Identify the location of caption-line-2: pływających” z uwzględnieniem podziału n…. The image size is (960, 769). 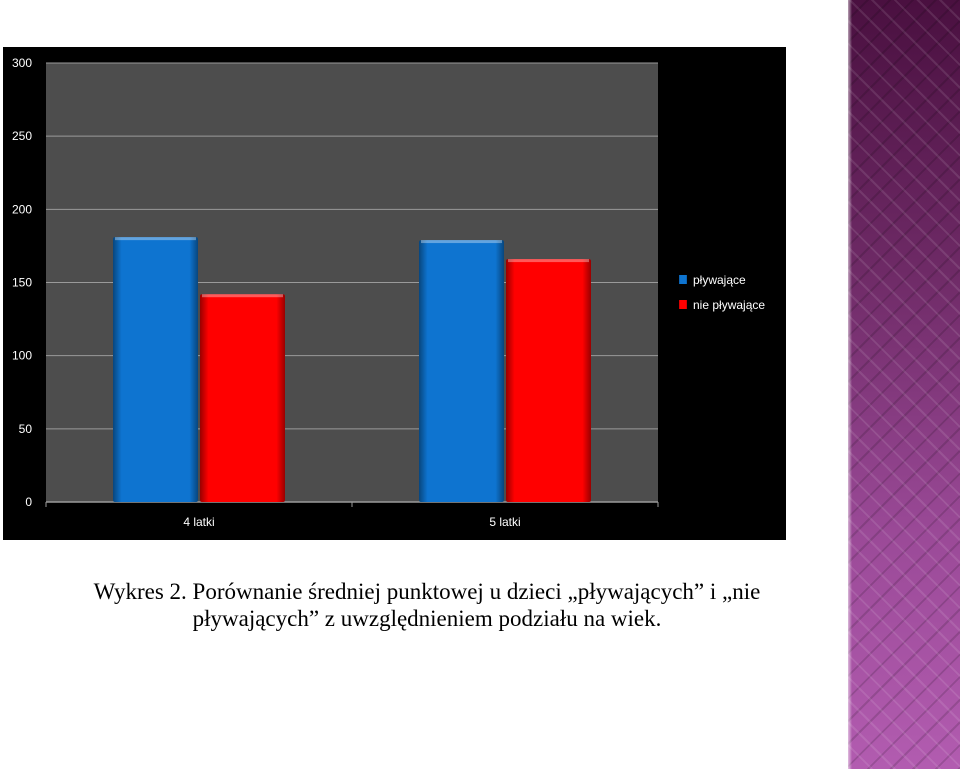
(427, 618).